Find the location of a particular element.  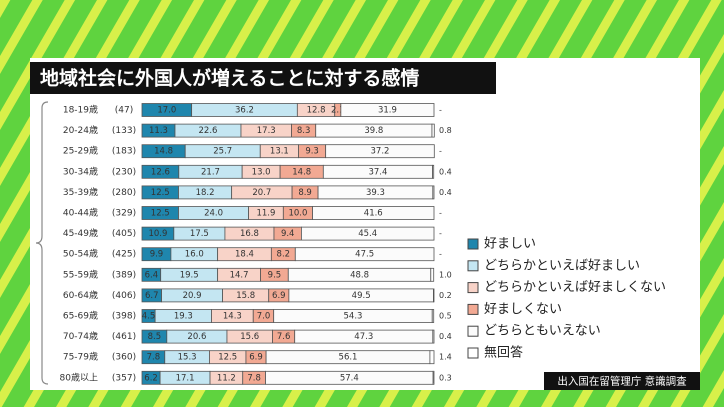

value-label: 13.1 is located at coordinates (279, 152).